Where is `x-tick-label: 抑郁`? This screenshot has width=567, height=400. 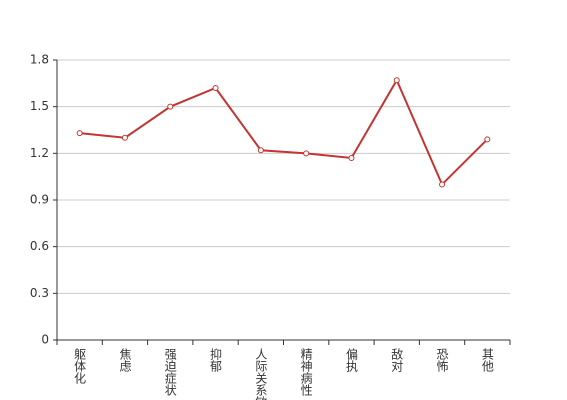 x-tick-label: 抑郁 is located at coordinates (216, 360).